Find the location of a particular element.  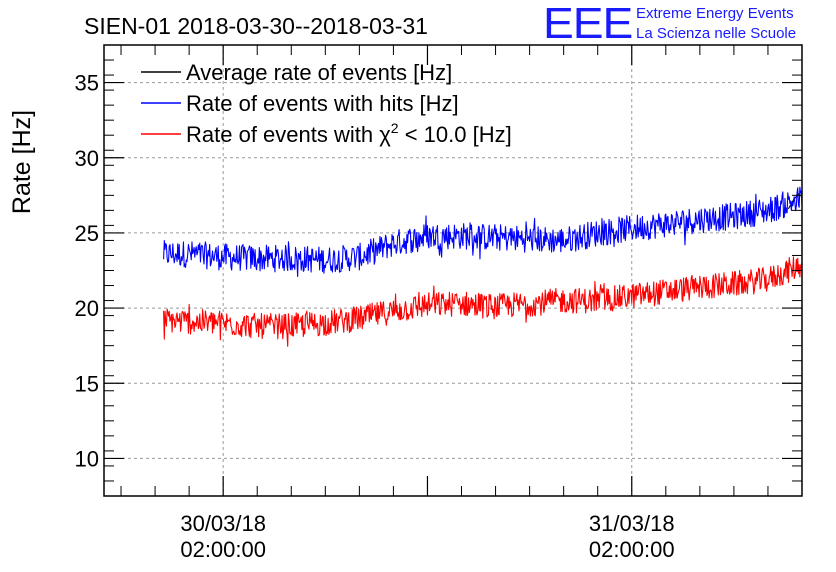

y-tick-label: 30 is located at coordinates (87, 158).